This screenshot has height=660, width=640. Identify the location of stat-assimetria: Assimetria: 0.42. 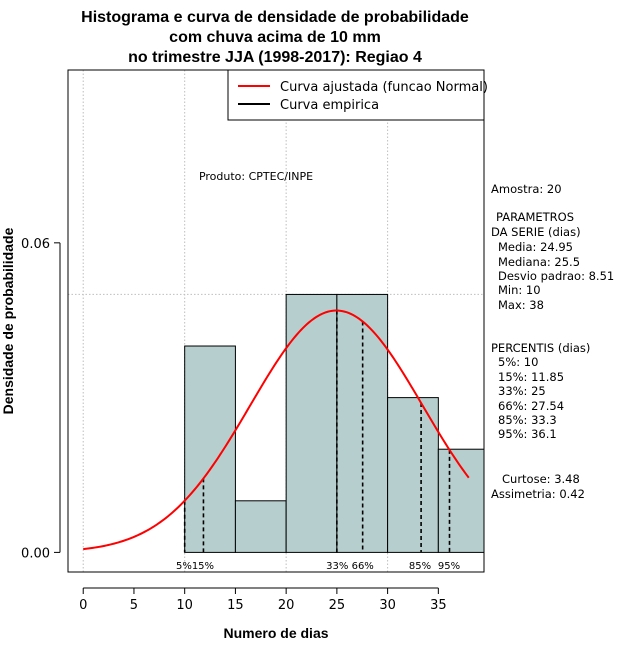
(538, 494).